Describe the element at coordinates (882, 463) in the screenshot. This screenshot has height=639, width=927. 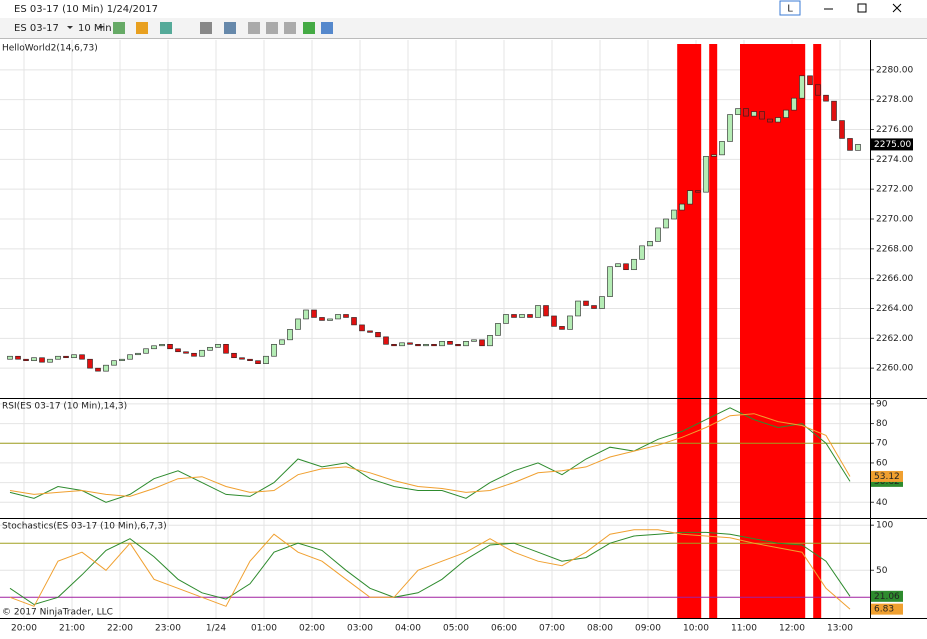
I see `y-tick-label: 60` at that location.